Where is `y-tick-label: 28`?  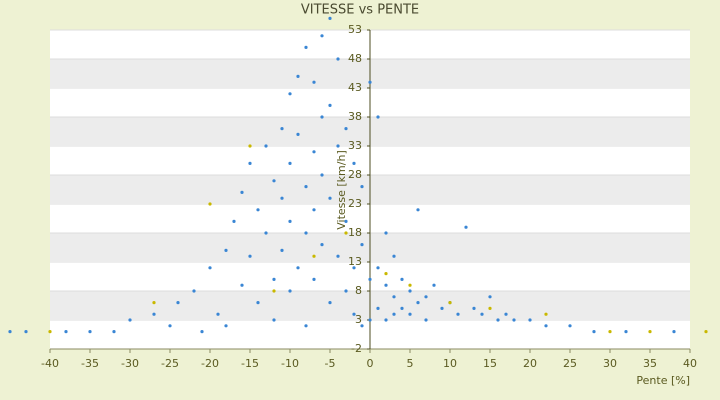
y-tick-label: 28 is located at coordinates (355, 174).